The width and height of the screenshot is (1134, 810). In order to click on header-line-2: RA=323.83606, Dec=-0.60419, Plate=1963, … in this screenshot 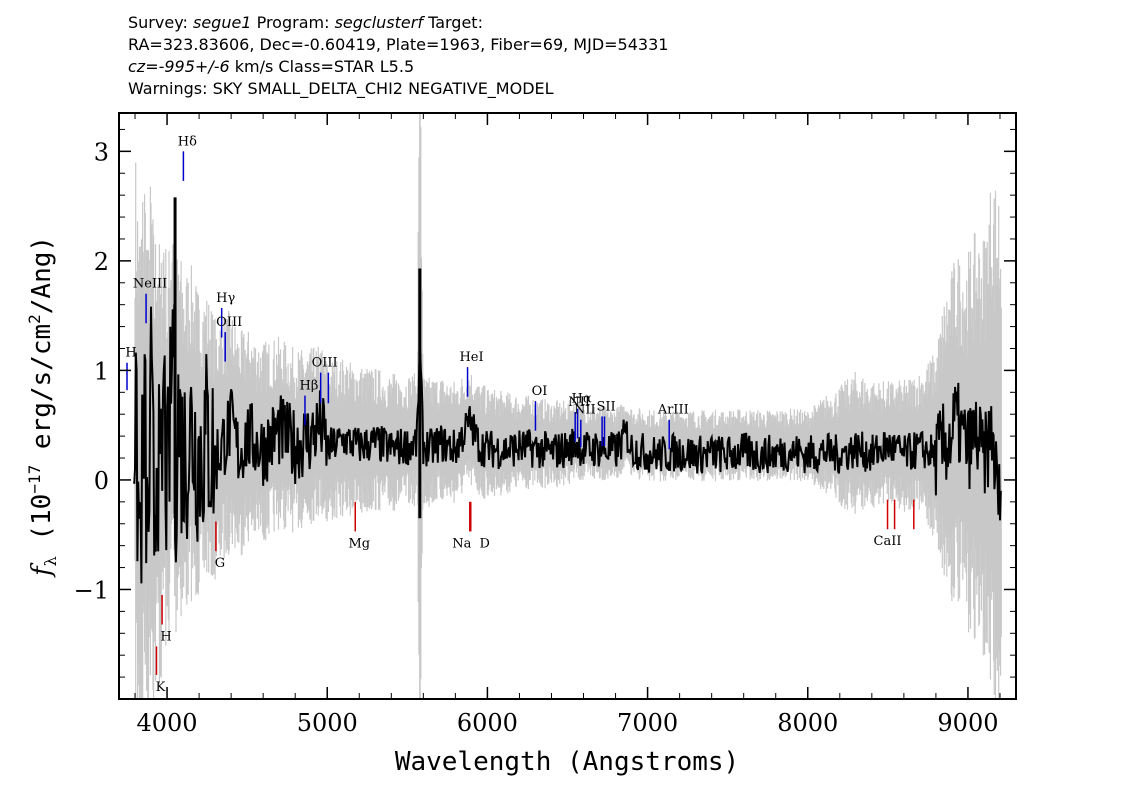, I will do `click(398, 44)`.